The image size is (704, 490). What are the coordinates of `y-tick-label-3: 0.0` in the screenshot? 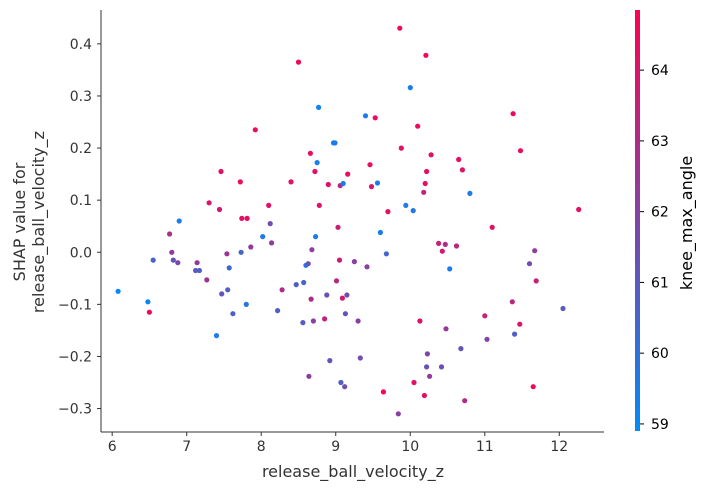 It's located at (81, 253).